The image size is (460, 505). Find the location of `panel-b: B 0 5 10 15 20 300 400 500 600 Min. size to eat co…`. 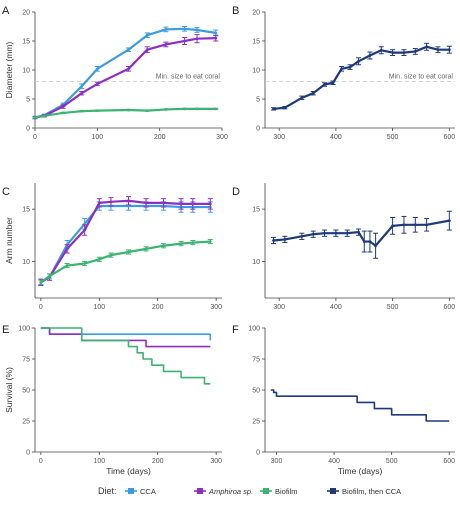

panel-b: B 0 5 10 15 20 300 400 500 600 Min. size to eat co… is located at coordinates (343, 73).